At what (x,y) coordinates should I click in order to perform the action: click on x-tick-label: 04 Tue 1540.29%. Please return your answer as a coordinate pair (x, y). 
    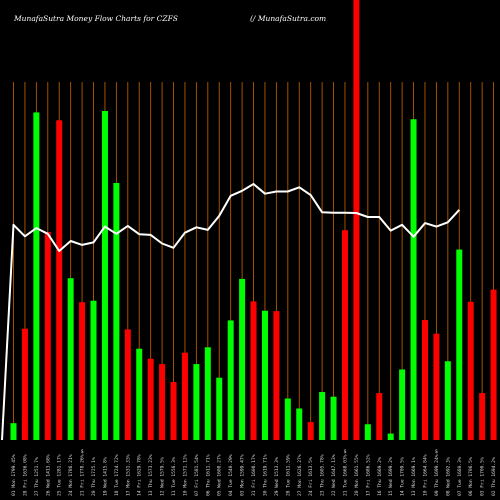
    Looking at the image, I should click on (231, 475).